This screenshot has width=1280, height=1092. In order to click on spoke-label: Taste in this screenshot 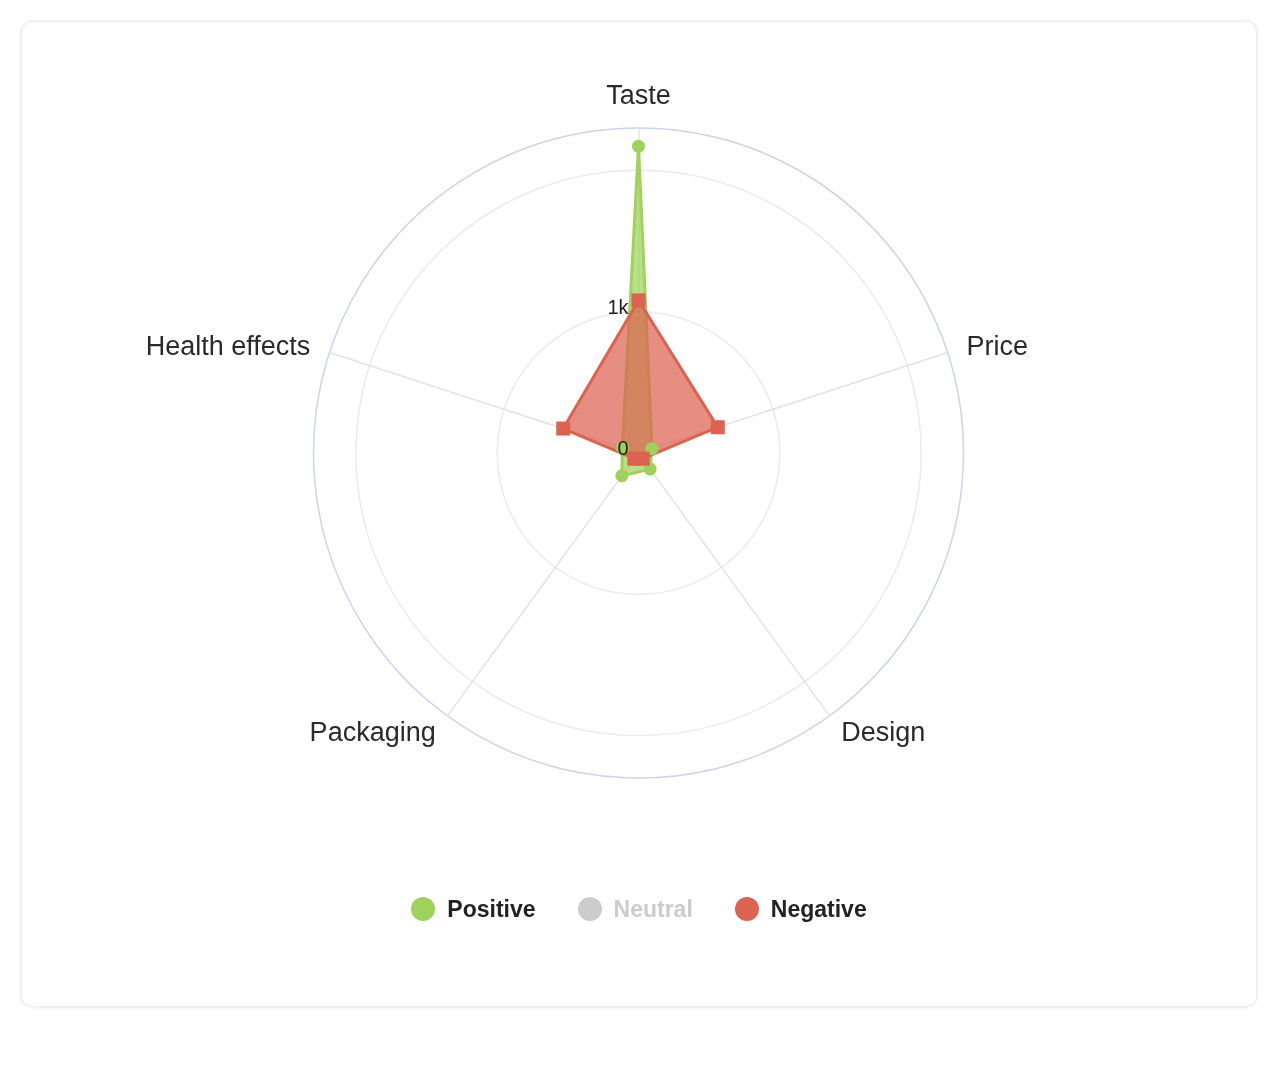, I will do `click(638, 94)`.